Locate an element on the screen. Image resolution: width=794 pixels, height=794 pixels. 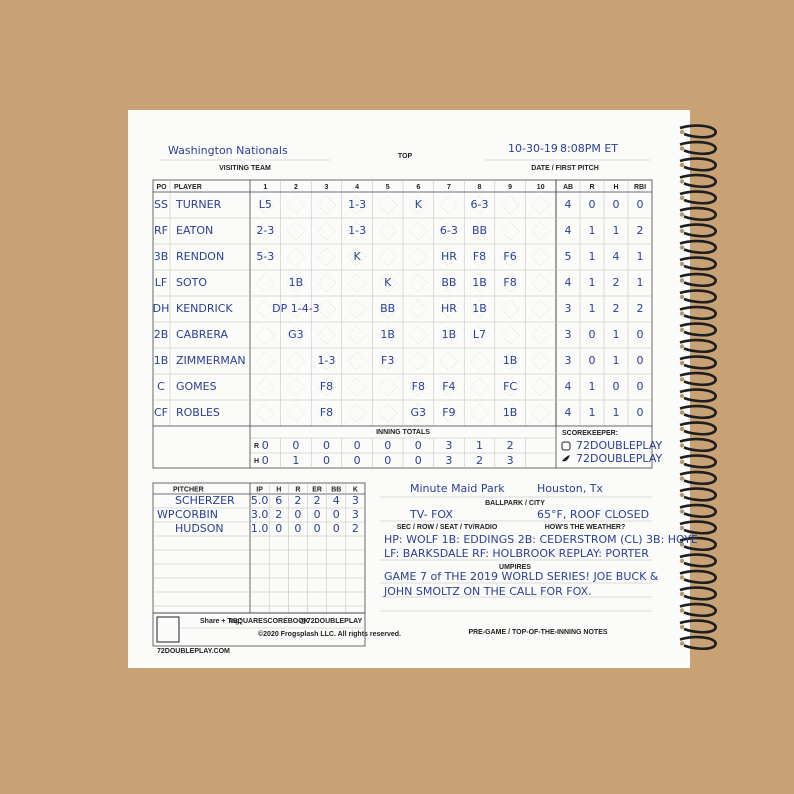
column-header: 9 is located at coordinates (510, 187).